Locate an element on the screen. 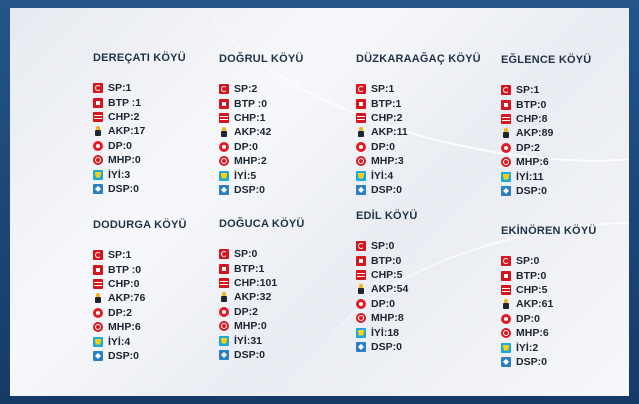 This screenshot has width=639, height=404. result-row-mhp: MHP:6 is located at coordinates (549, 333).